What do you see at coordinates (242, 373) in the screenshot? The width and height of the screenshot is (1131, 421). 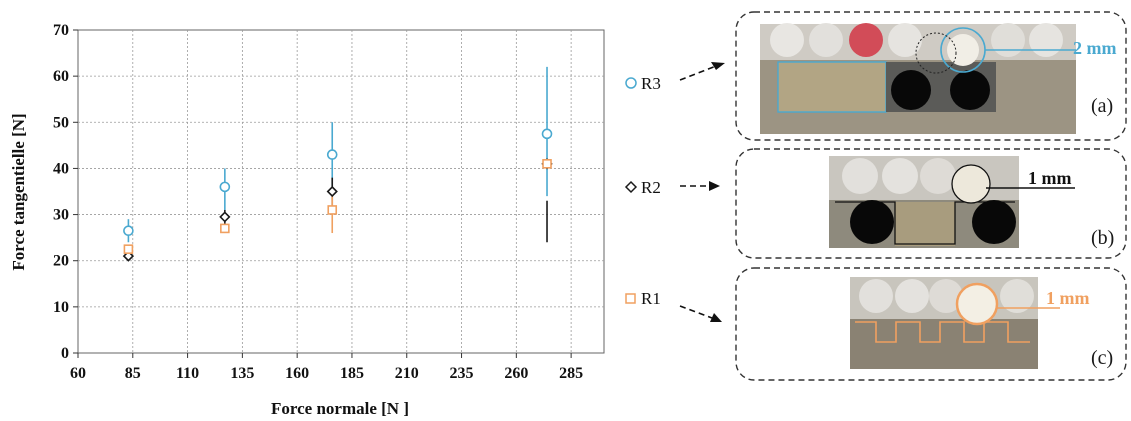 I see `x-tick-label: 135` at bounding box center [242, 373].